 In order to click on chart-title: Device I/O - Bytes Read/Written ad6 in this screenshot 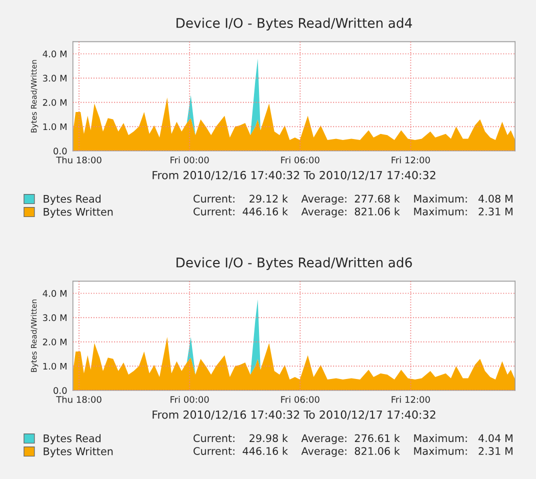, I will do `click(294, 263)`.